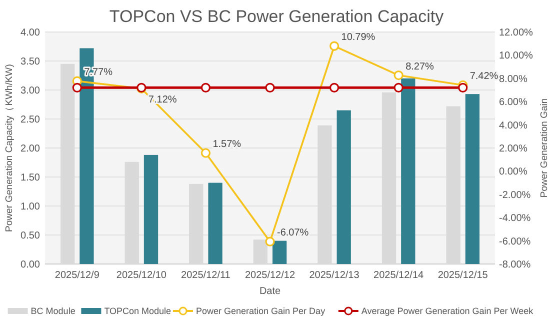 The width and height of the screenshot is (553, 324). What do you see at coordinates (516, 33) in the screenshot?
I see `y2-tick-label: 12.00%` at bounding box center [516, 33].